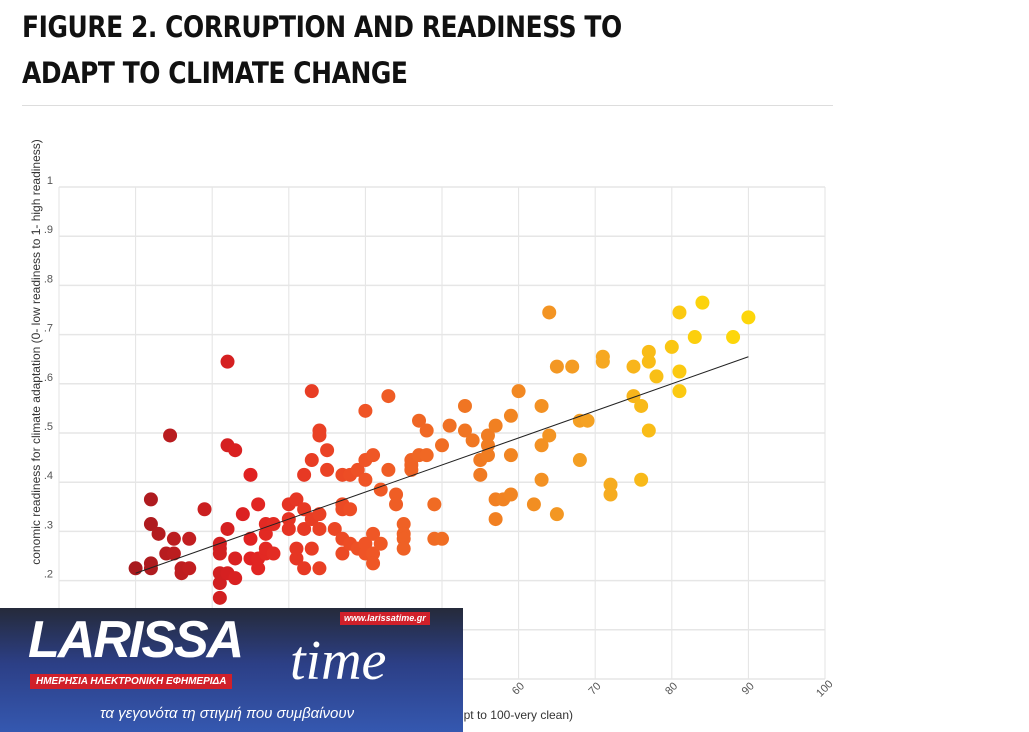 Image resolution: width=1029 pixels, height=732 pixels. I want to click on x-tick-label: 100, so click(824, 688).